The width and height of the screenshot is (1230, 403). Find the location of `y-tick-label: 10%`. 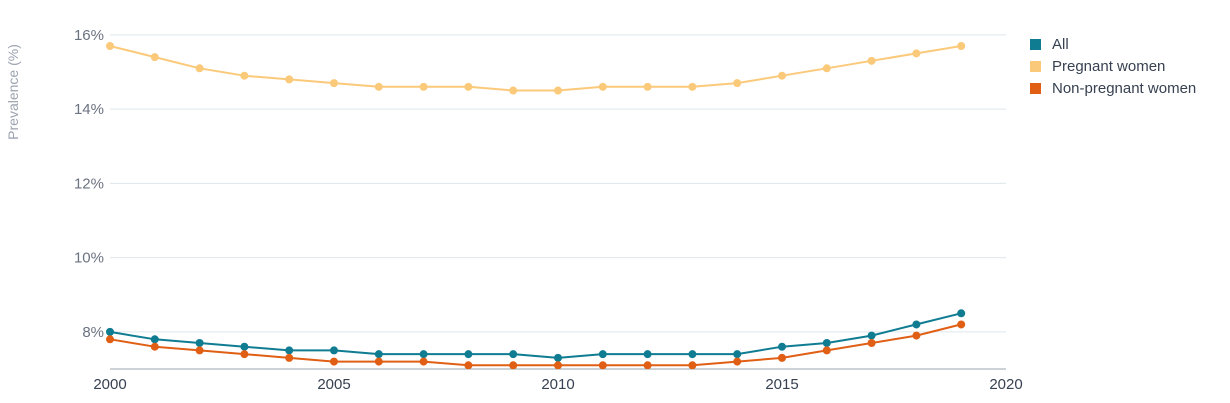

y-tick-label: 10% is located at coordinates (89, 258).